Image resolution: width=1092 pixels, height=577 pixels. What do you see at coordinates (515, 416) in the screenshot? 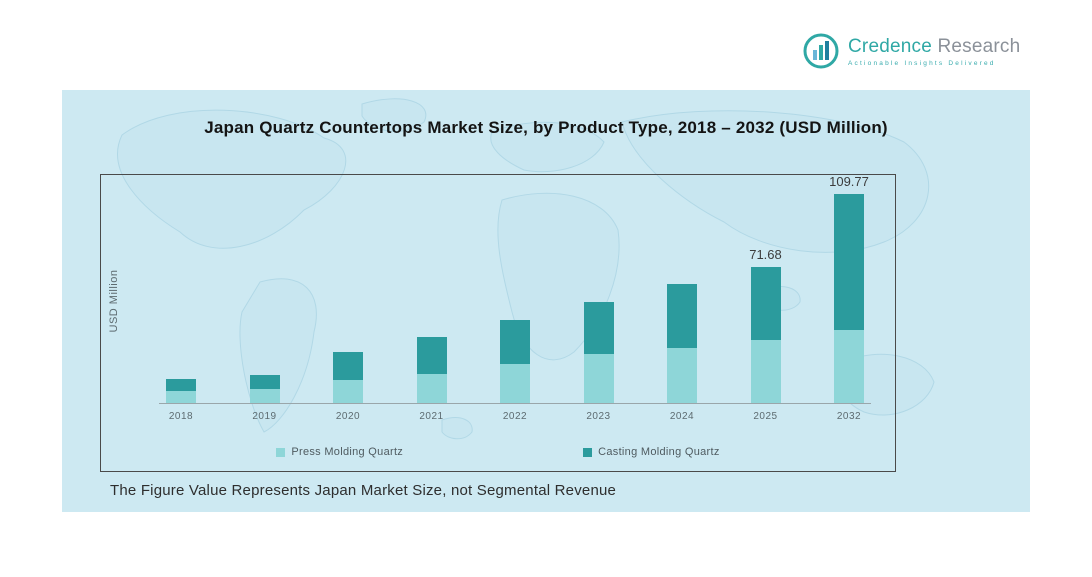
I see `x-axis-tick-label: 2022` at bounding box center [515, 416].